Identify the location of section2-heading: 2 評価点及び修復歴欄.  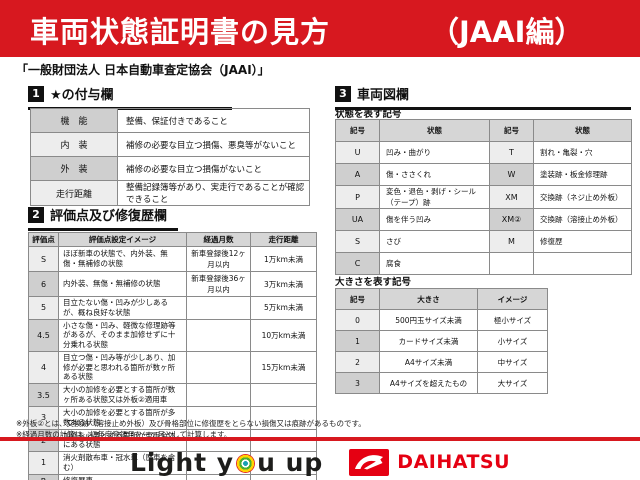
(103, 218).